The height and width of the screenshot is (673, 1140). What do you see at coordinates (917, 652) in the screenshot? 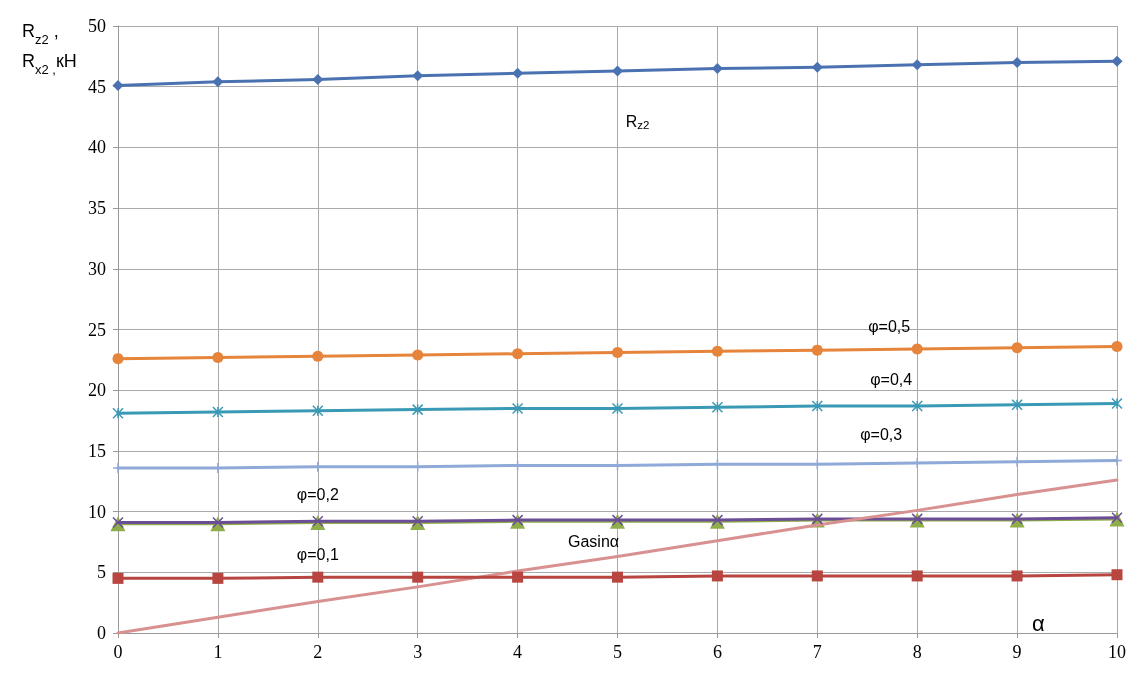
I see `x-tick-label: 8` at bounding box center [917, 652].